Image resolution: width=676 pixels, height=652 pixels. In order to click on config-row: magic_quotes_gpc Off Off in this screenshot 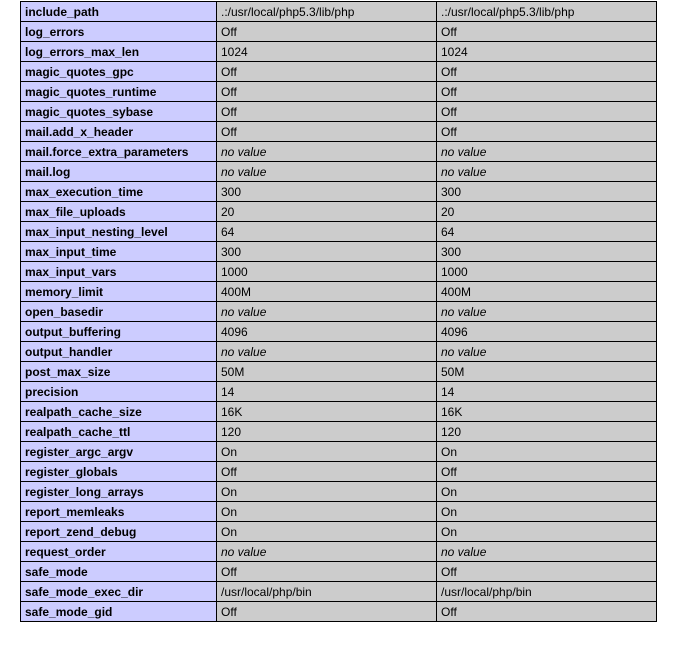, I will do `click(338, 71)`.